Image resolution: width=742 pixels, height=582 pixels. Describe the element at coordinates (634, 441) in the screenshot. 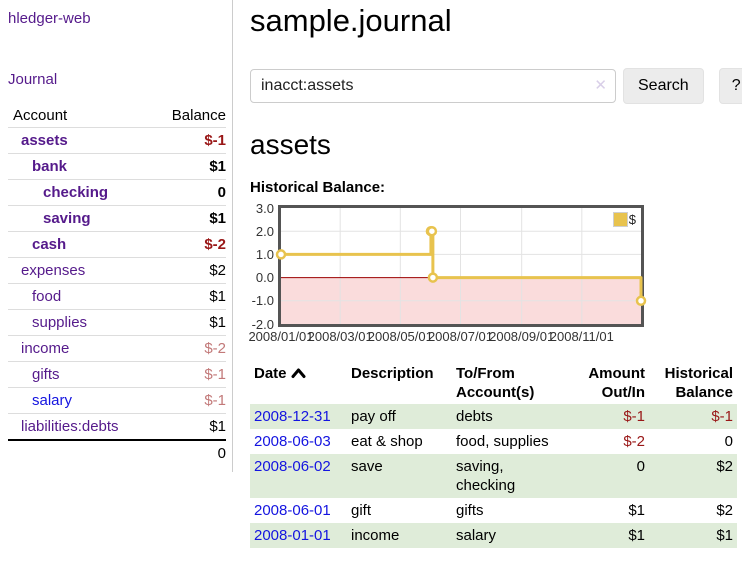

I see `transaction-amount: $-2` at that location.